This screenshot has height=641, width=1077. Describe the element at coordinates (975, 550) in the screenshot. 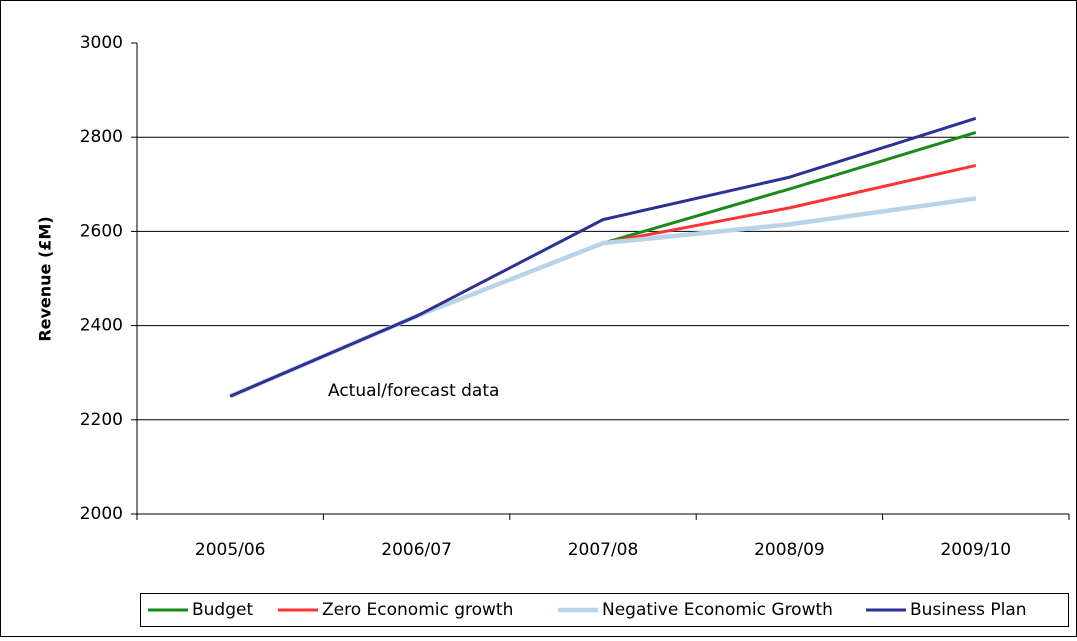

I see `x-tick-label: 2009/10` at that location.